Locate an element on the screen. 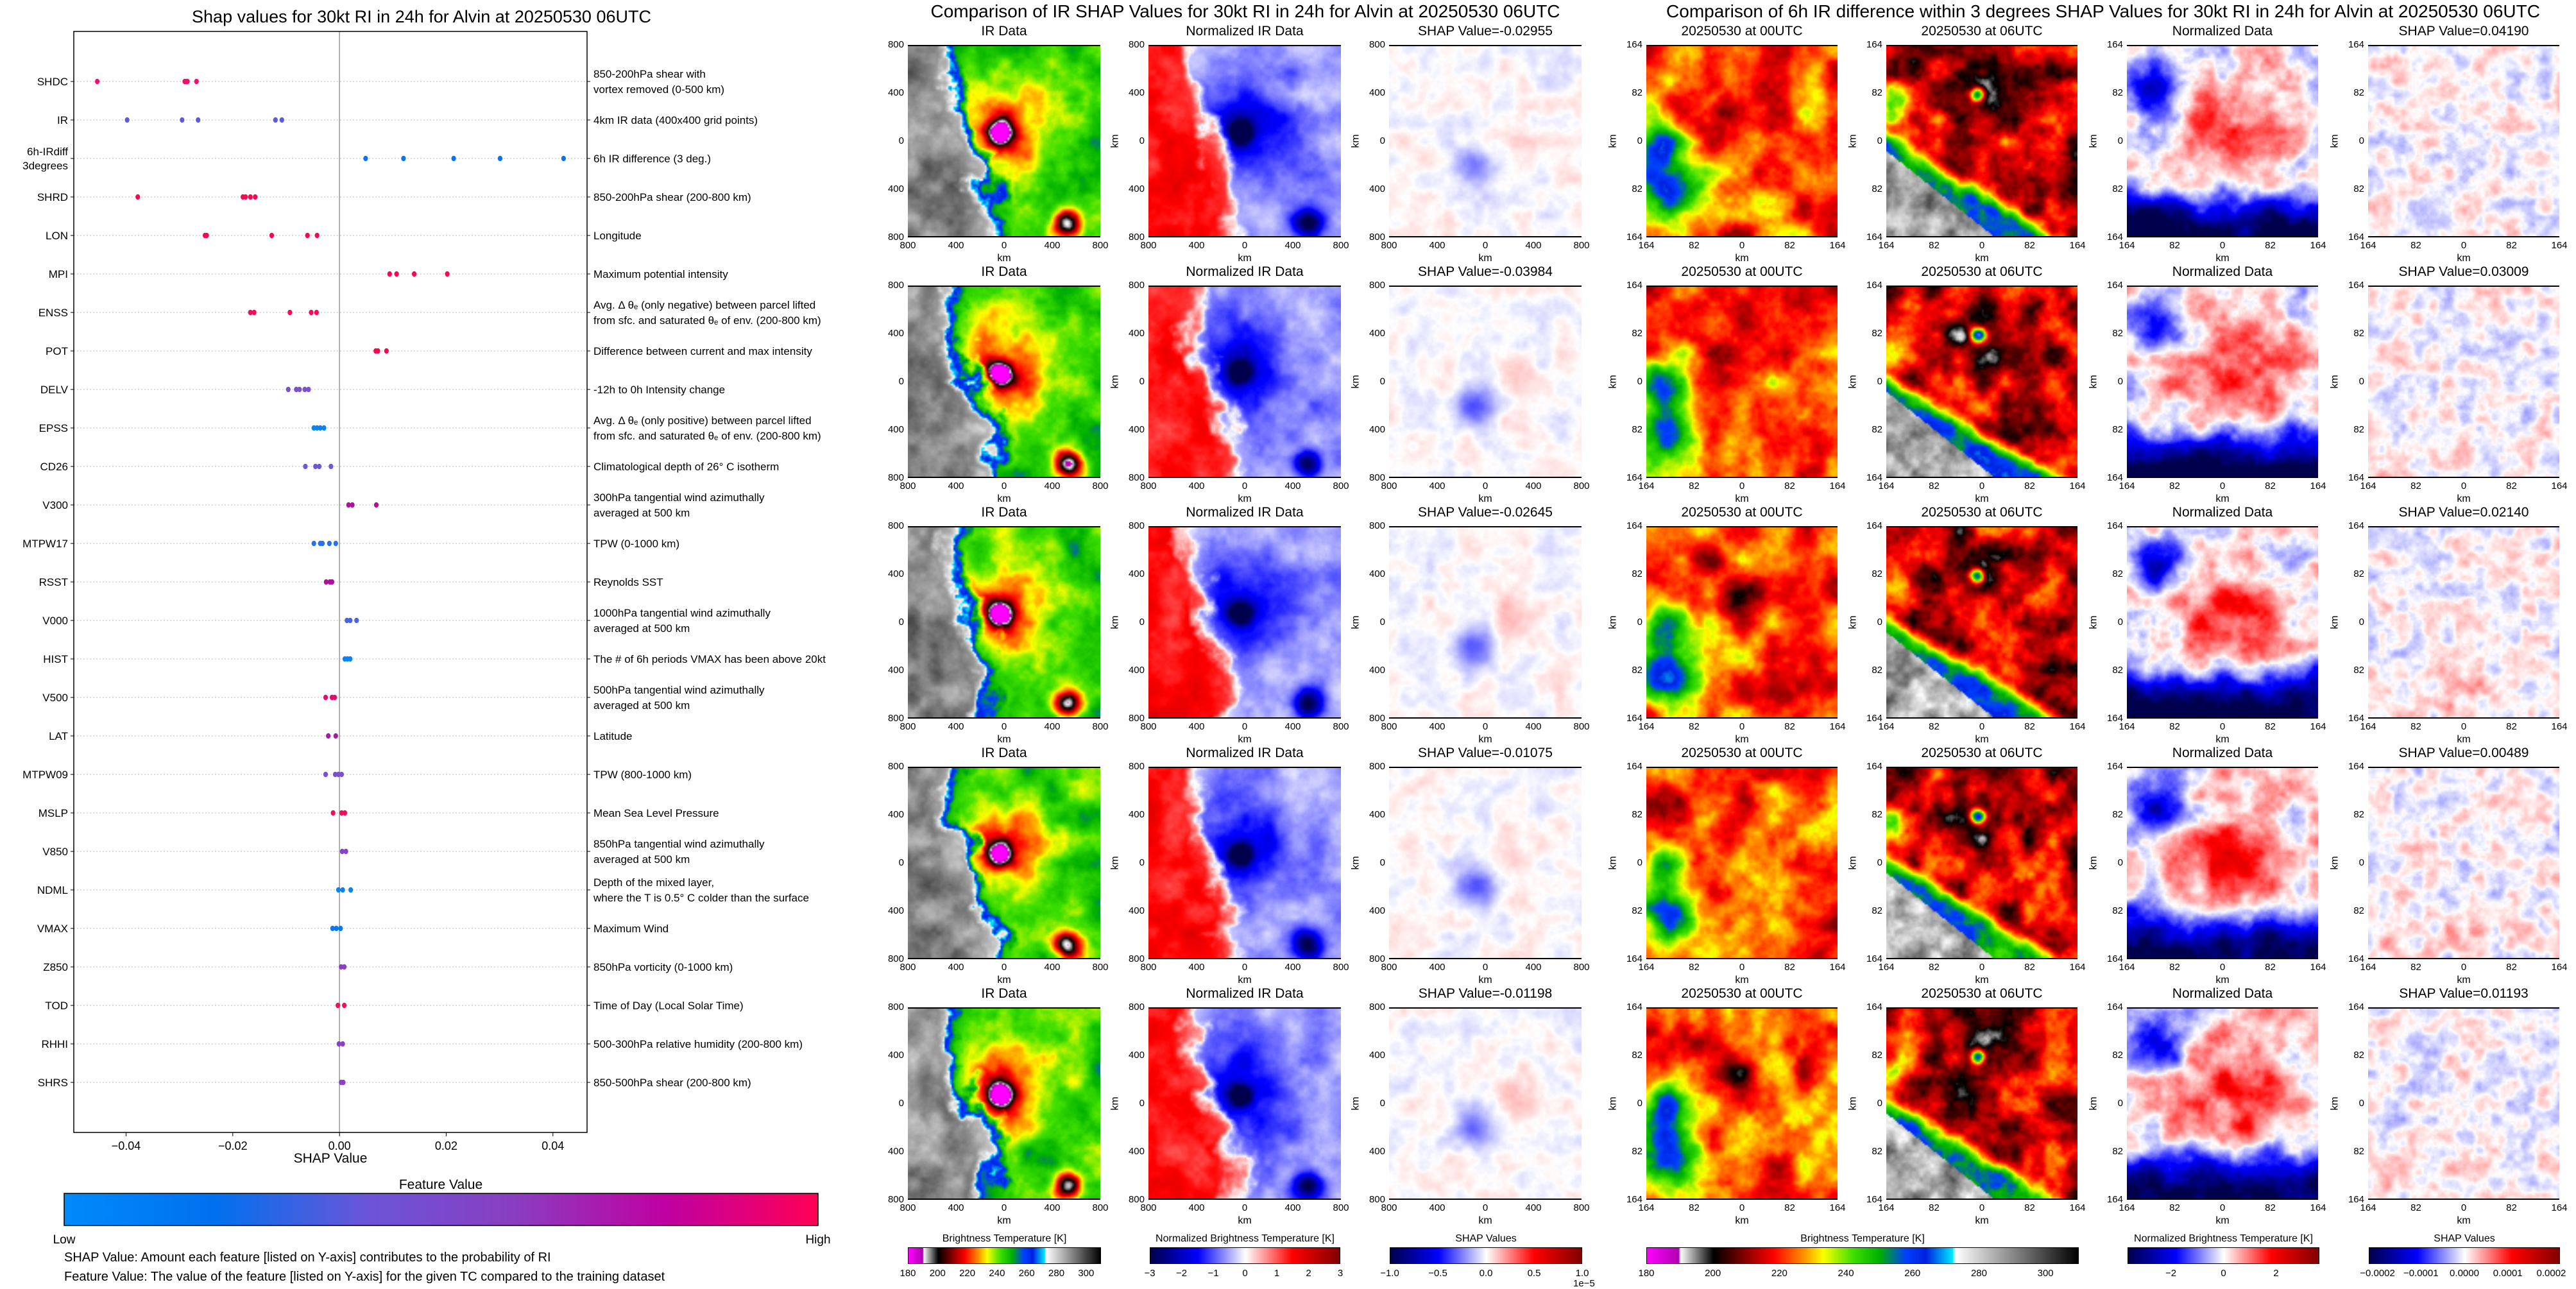 The width and height of the screenshot is (2576, 1289). panel-title: SHAP Value=-0.03984 is located at coordinates (1485, 271).